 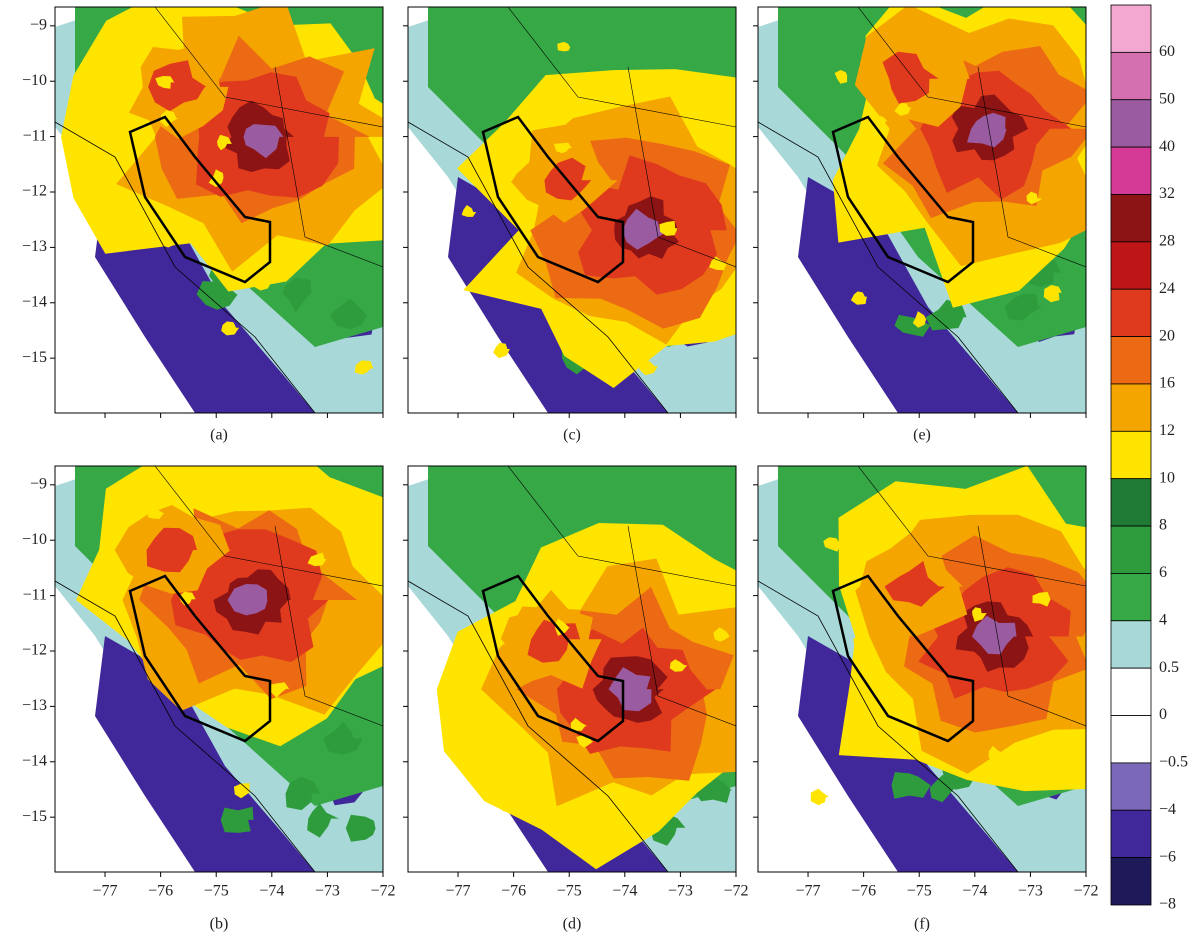 What do you see at coordinates (1167, 288) in the screenshot?
I see `colorbar-label: 24` at bounding box center [1167, 288].